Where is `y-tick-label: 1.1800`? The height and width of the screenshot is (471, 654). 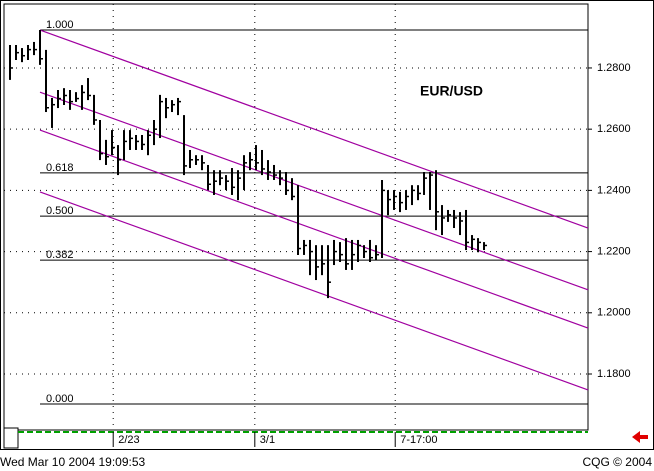 y-tick-label: 1.1800 is located at coordinates (614, 374).